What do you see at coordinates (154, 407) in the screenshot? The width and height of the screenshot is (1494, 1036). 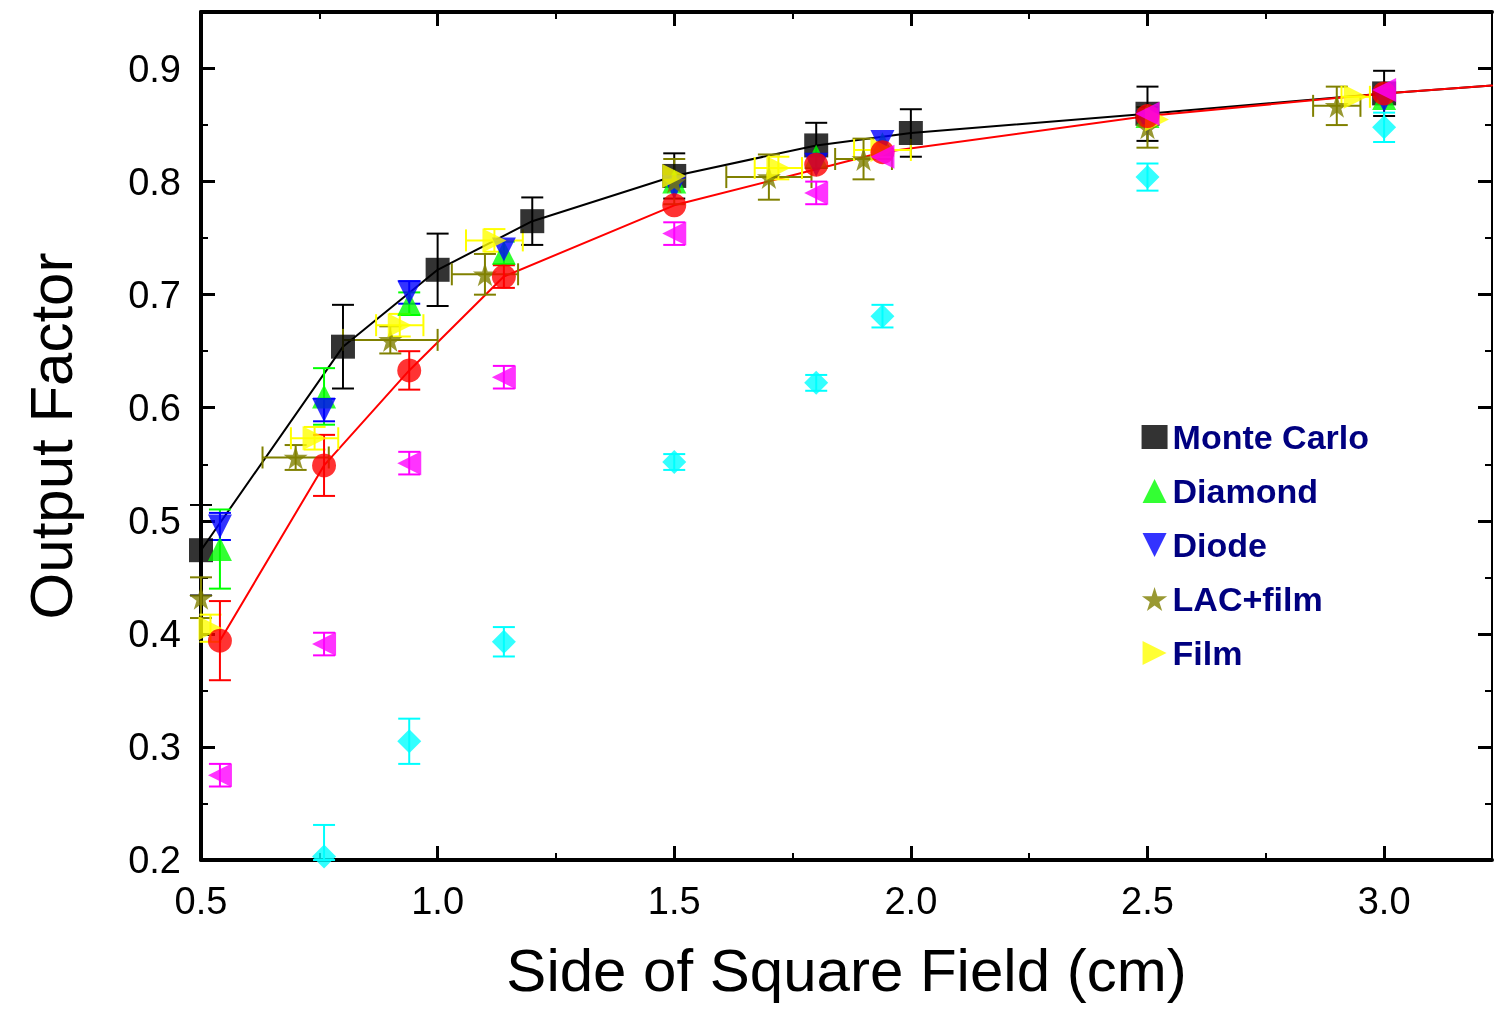 I see `y-tick-label: 0.6` at bounding box center [154, 407].